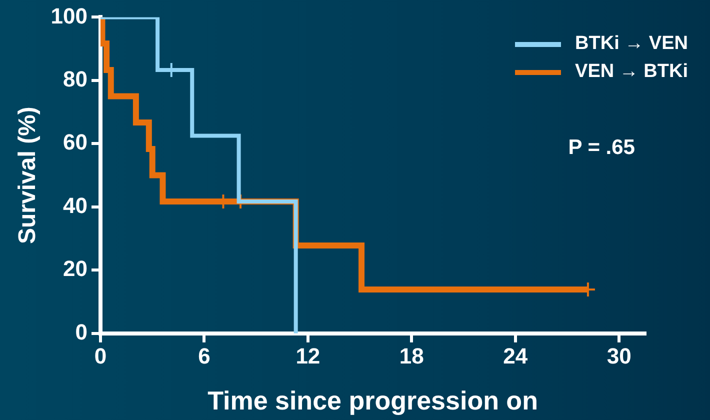  I want to click on x-tick-label: 30, so click(619, 356).